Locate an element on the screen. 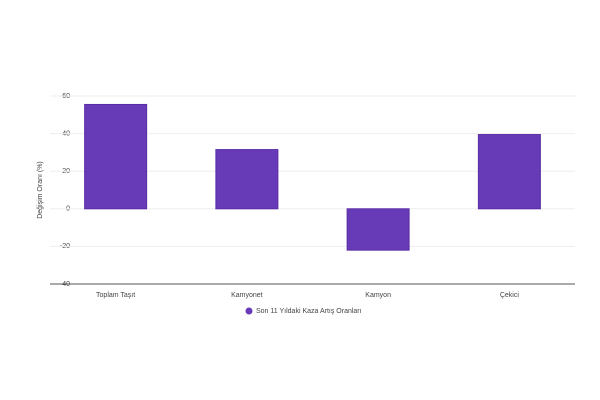 The width and height of the screenshot is (600, 400). y-axis-label: Değişim Oranı (%) is located at coordinates (40, 190).